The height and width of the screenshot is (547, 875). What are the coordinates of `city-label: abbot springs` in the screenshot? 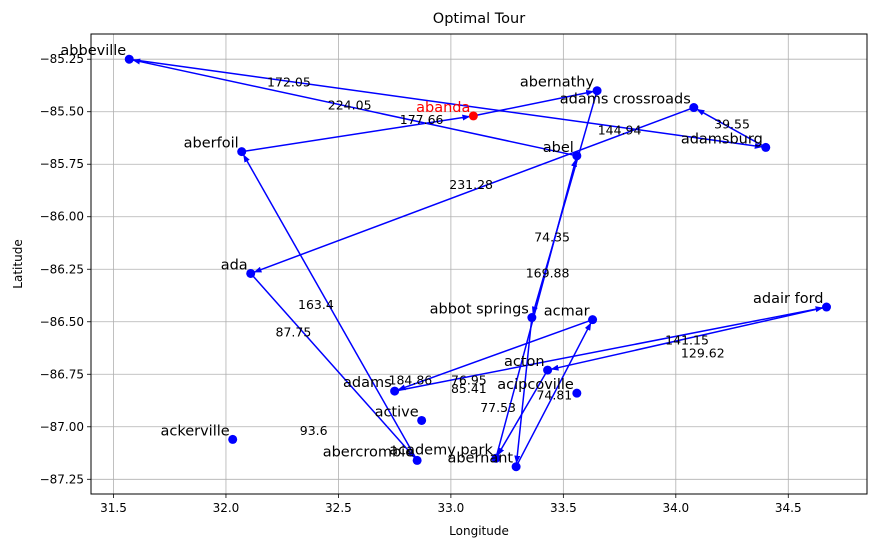 It's located at (479, 310).